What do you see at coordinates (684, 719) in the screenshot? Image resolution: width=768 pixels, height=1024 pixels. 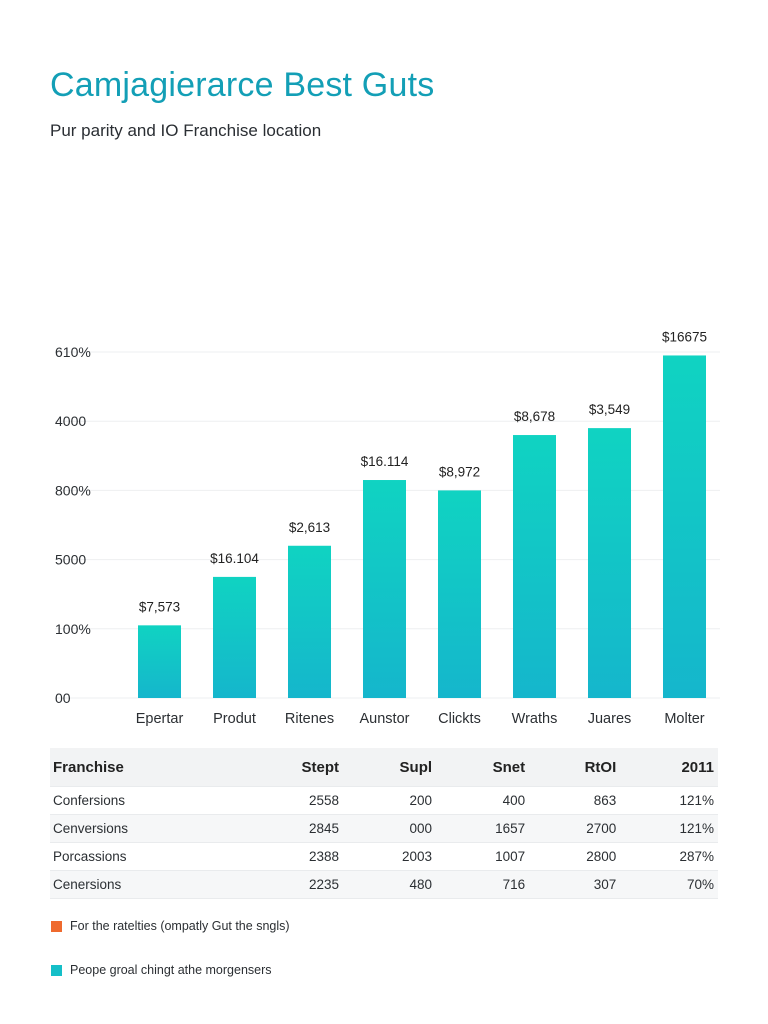 I see `x-tick-label: Molter` at bounding box center [684, 719].